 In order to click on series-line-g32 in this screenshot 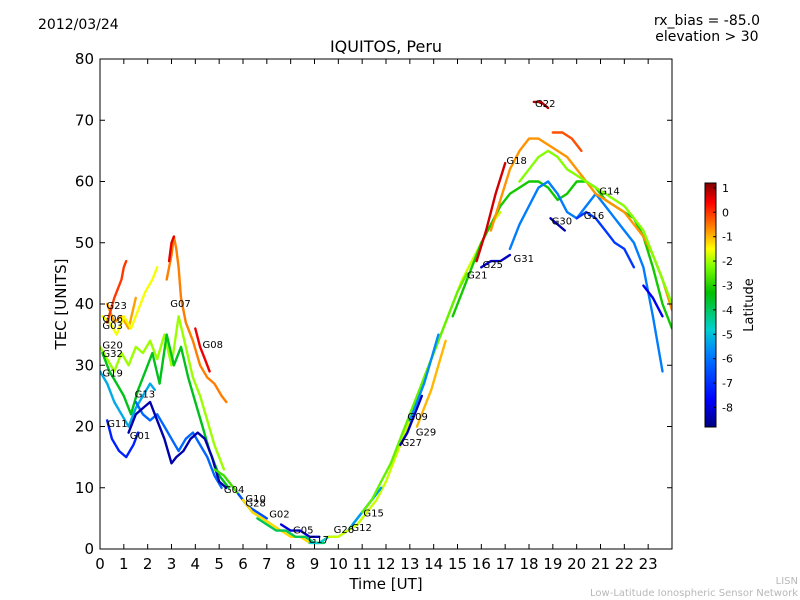, I will do `click(165, 411)`.